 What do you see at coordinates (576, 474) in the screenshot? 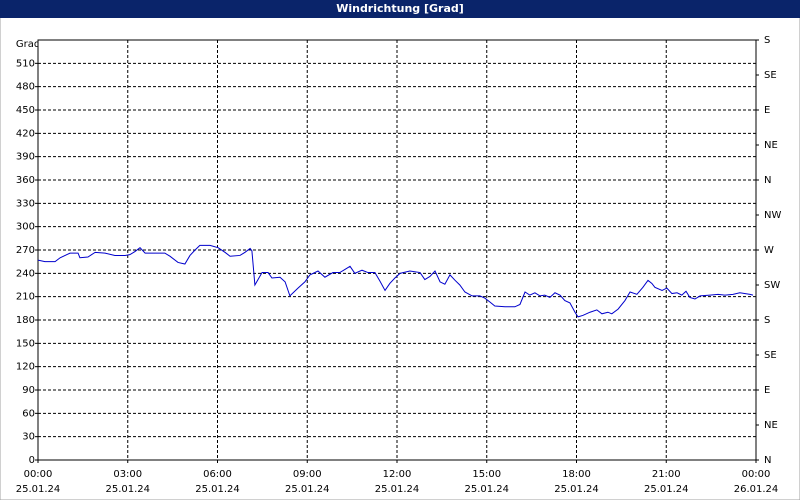
I see `x-tick-label: 18:00` at bounding box center [576, 474].